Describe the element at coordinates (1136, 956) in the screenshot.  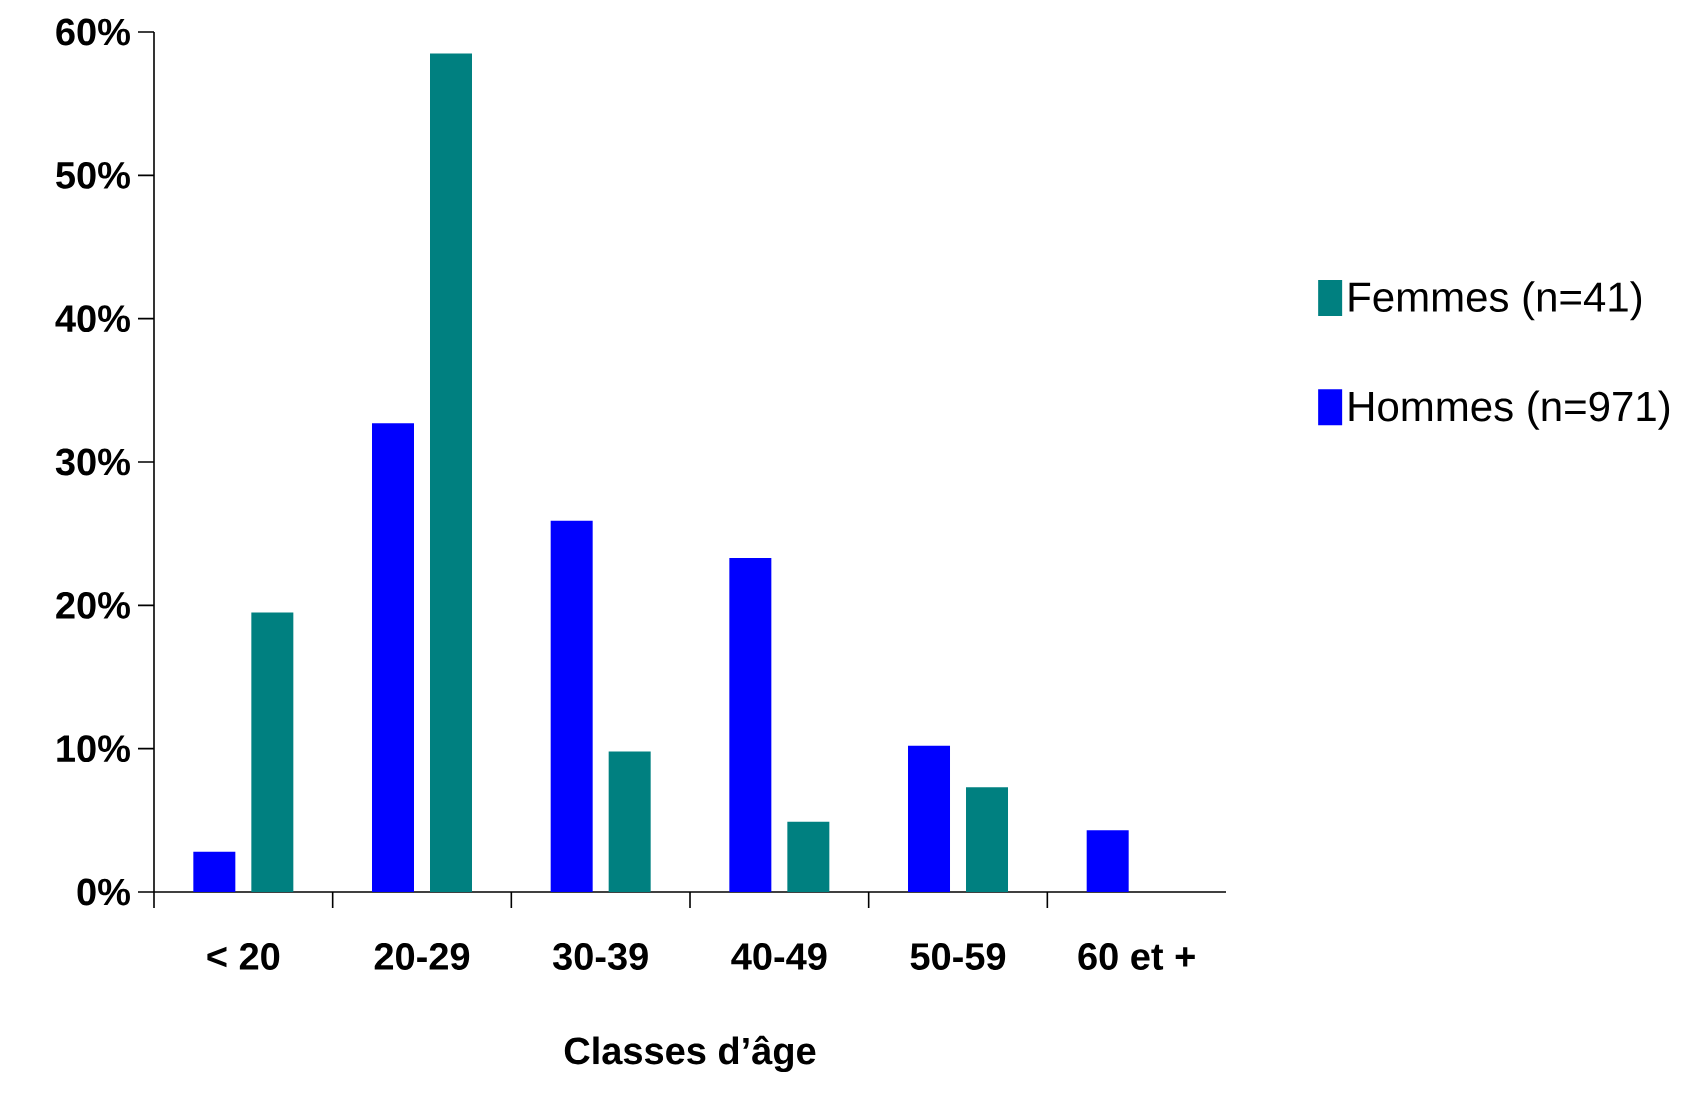
I see `x-tick-label: 60 et +` at that location.